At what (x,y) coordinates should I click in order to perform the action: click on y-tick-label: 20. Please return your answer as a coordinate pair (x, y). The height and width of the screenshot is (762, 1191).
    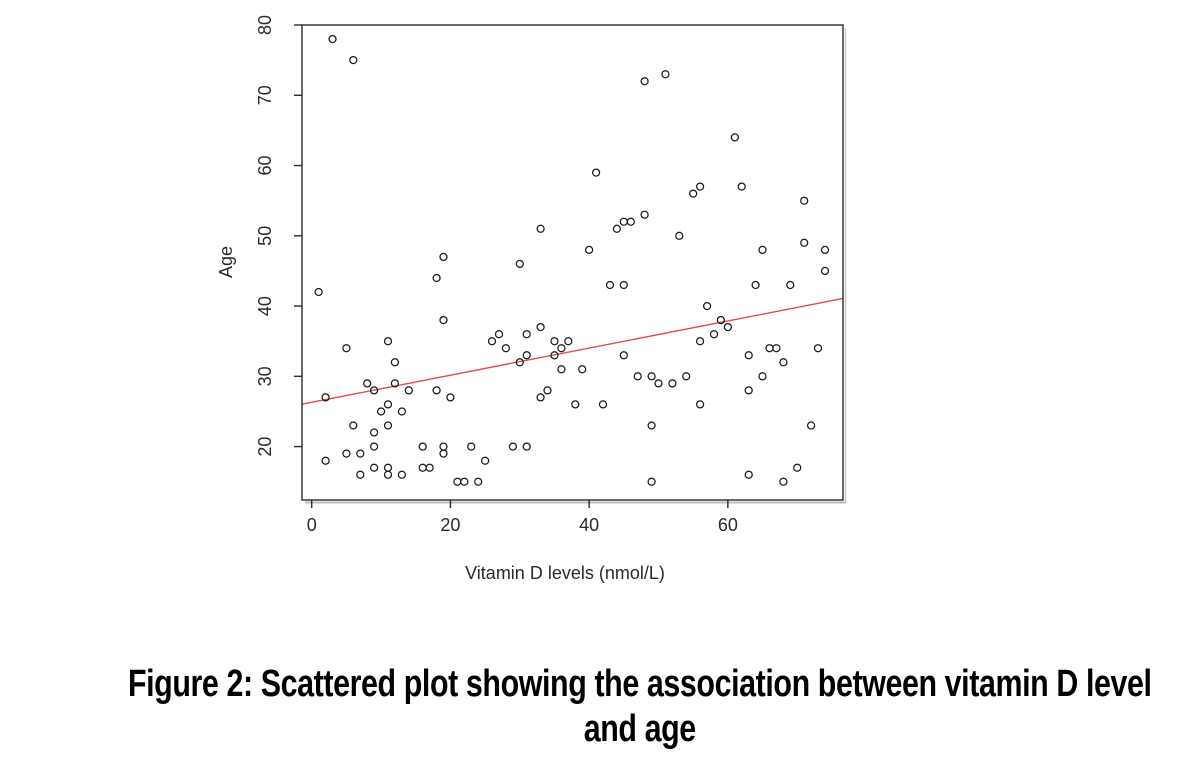
    Looking at the image, I should click on (265, 447).